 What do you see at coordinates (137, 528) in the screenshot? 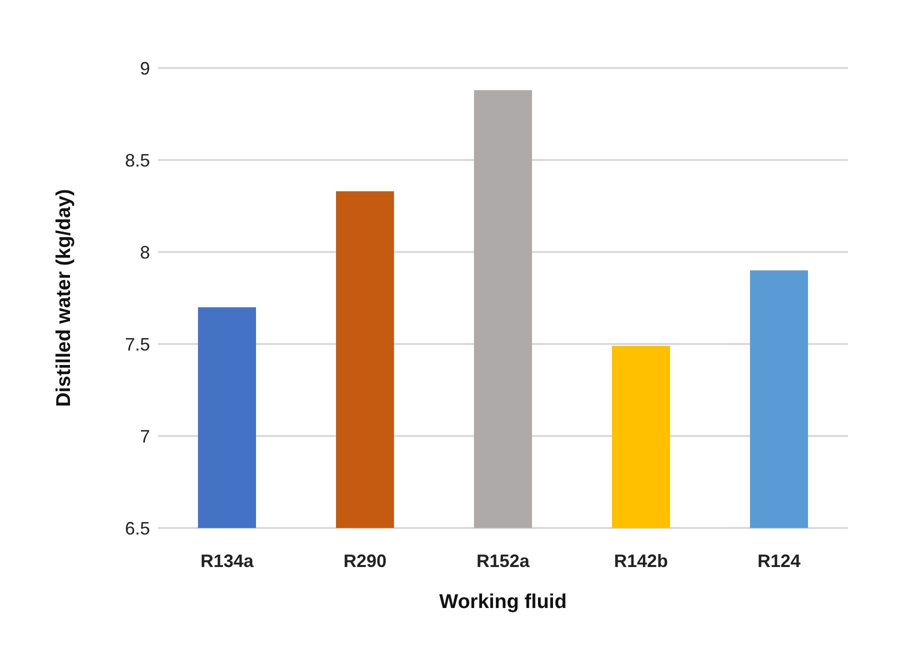
I see `y-tick-label: 6.5` at bounding box center [137, 528].